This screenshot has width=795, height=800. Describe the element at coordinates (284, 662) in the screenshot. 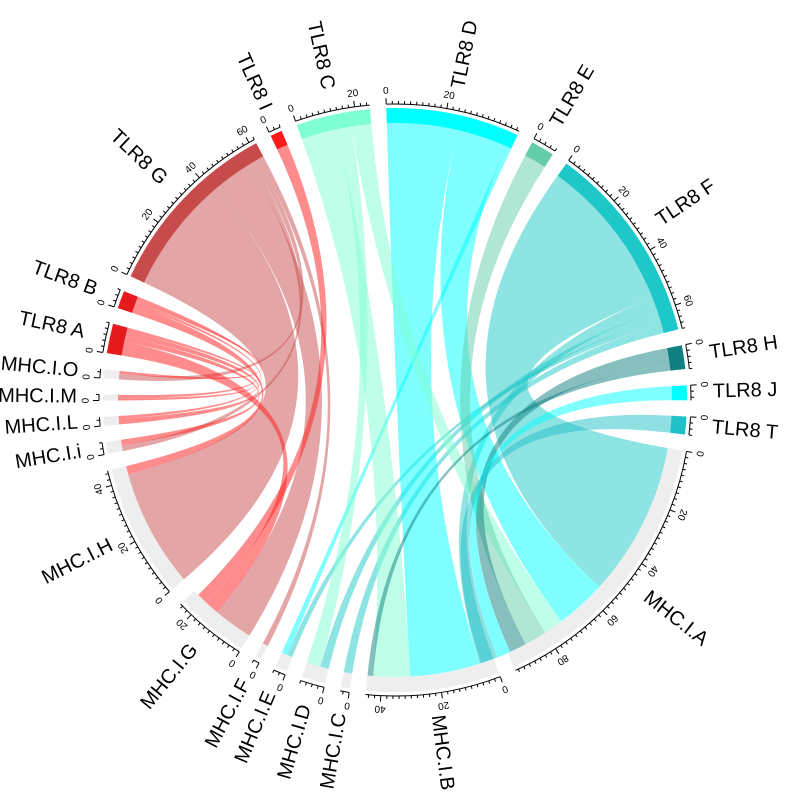

I see `sector-band-mhc-i-e` at that location.